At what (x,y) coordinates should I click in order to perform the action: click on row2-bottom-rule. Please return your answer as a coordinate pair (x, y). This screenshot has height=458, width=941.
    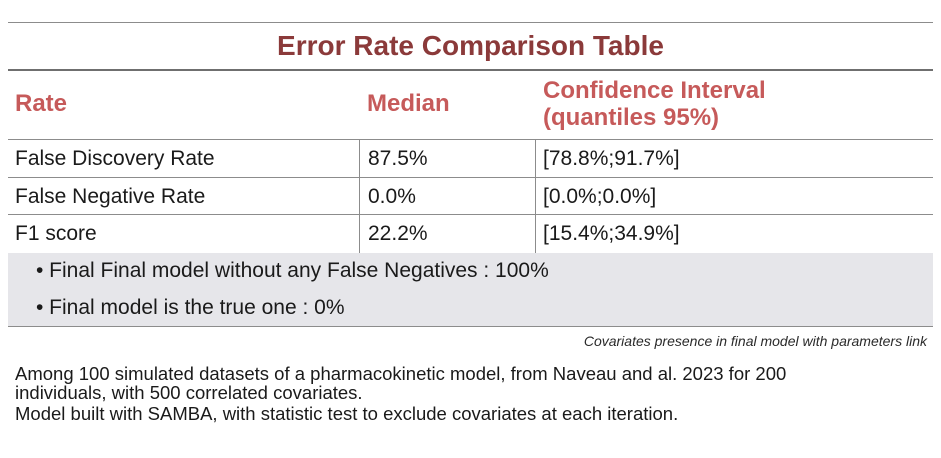
    Looking at the image, I should click on (470, 214).